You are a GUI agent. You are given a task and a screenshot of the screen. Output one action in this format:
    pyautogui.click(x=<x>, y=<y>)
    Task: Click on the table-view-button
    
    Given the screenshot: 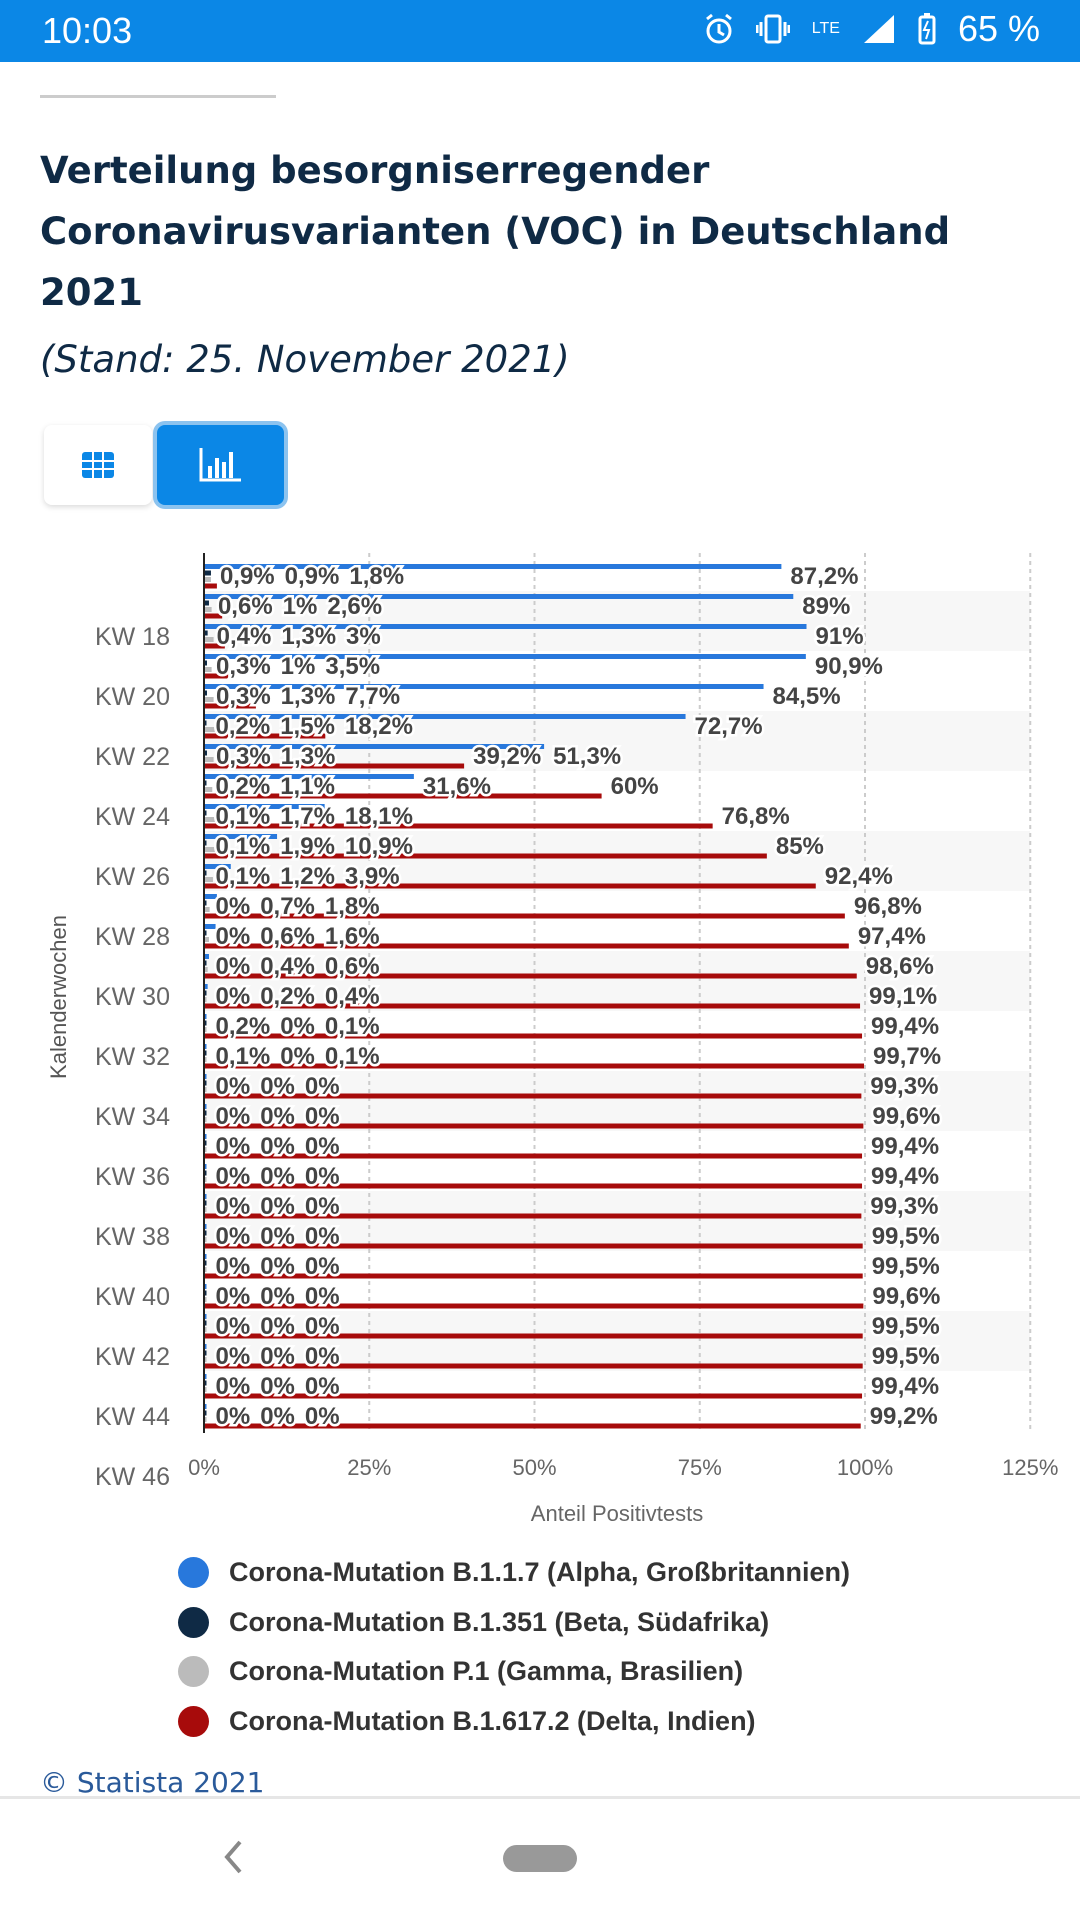 What is the action you would take?
    pyautogui.click(x=98, y=465)
    